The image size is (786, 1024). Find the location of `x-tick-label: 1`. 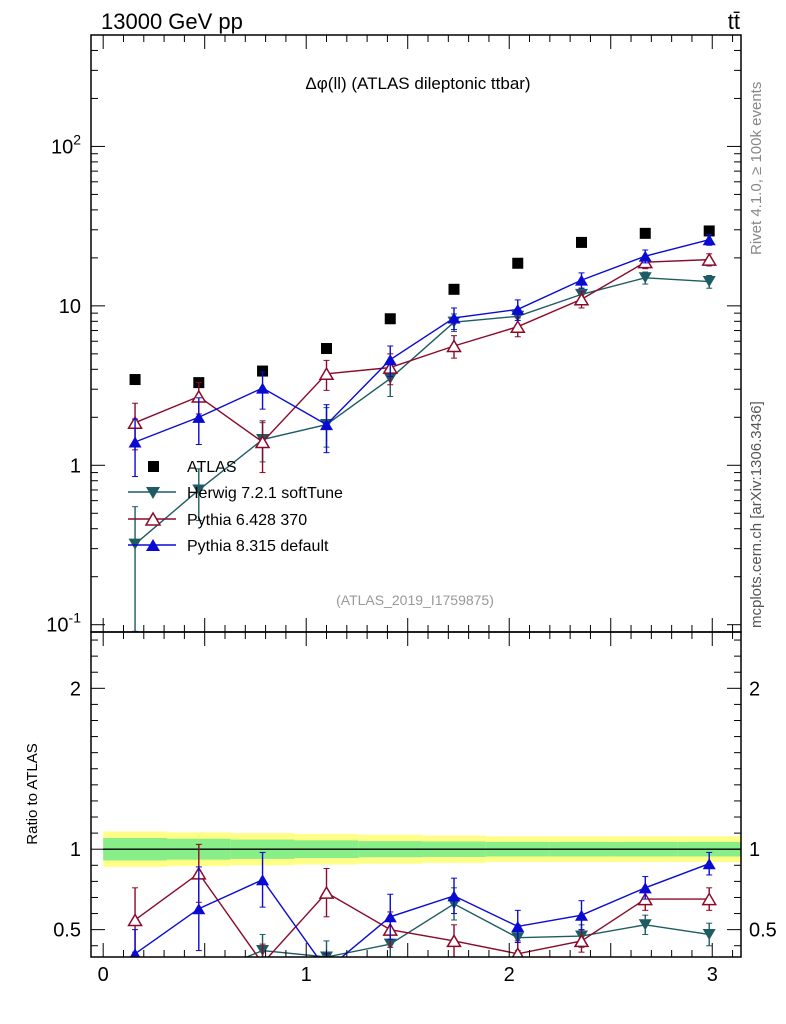

x-tick-label: 1 is located at coordinates (306, 975).